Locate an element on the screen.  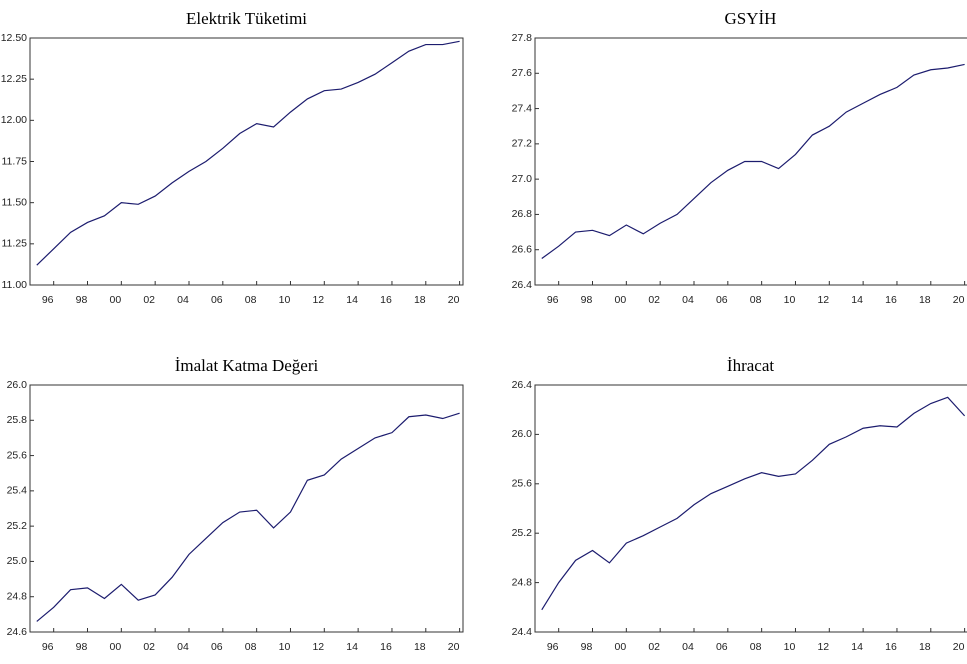
y-tick-label: 24.4 is located at coordinates (522, 632).